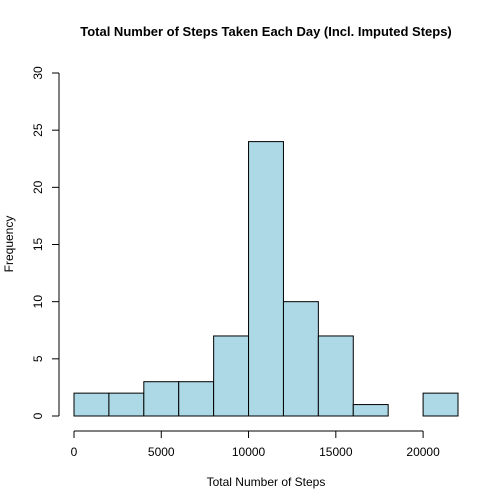  What do you see at coordinates (38, 73) in the screenshot?
I see `y-tick-label-6: 30` at bounding box center [38, 73].